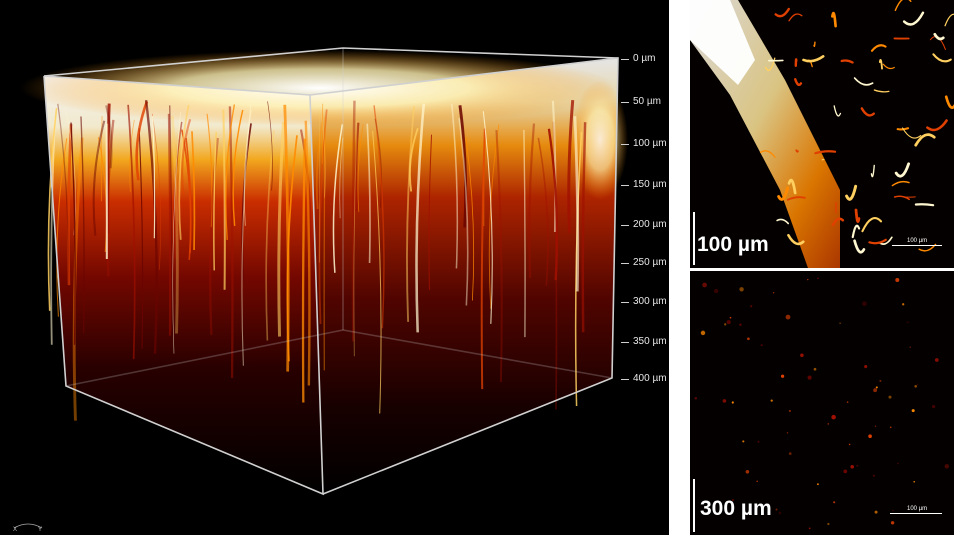  Describe the element at coordinates (822, 134) in the screenshot. I see `slice-vessels-top` at that location.